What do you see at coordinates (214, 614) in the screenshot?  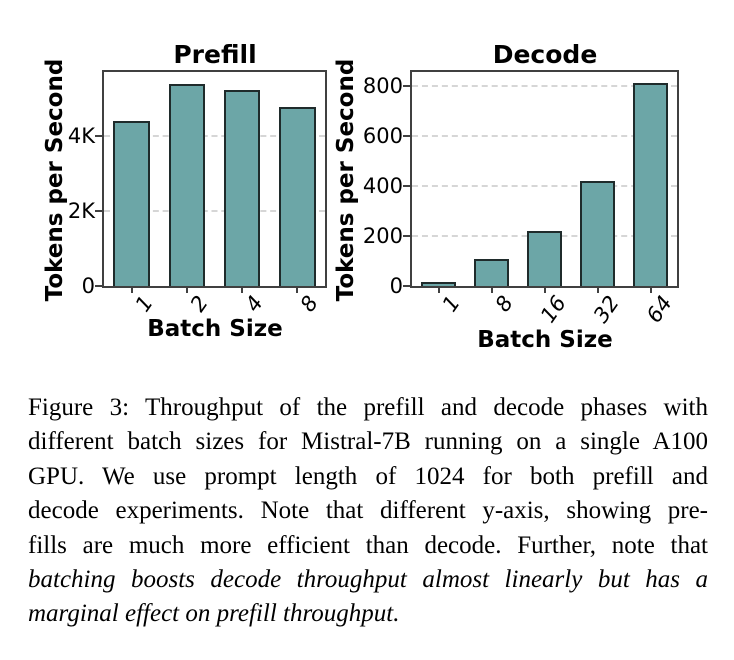 I see `caption-line-7: marginal effect on prefill throughput.` at bounding box center [214, 614].